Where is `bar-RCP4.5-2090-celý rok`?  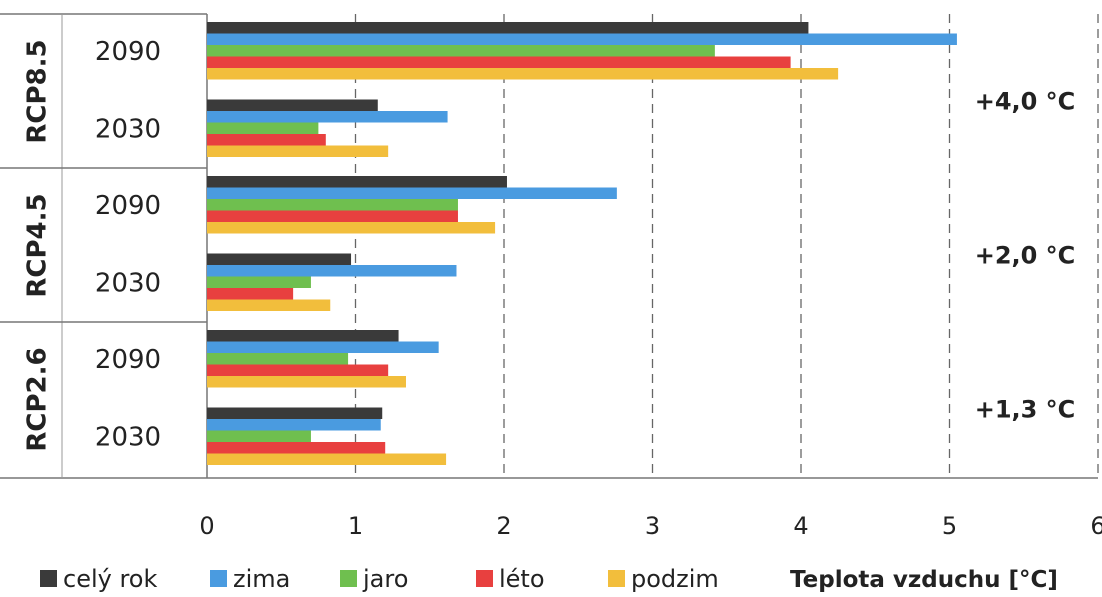 bar-RCP4.5-2090-celý rok is located at coordinates (357, 182).